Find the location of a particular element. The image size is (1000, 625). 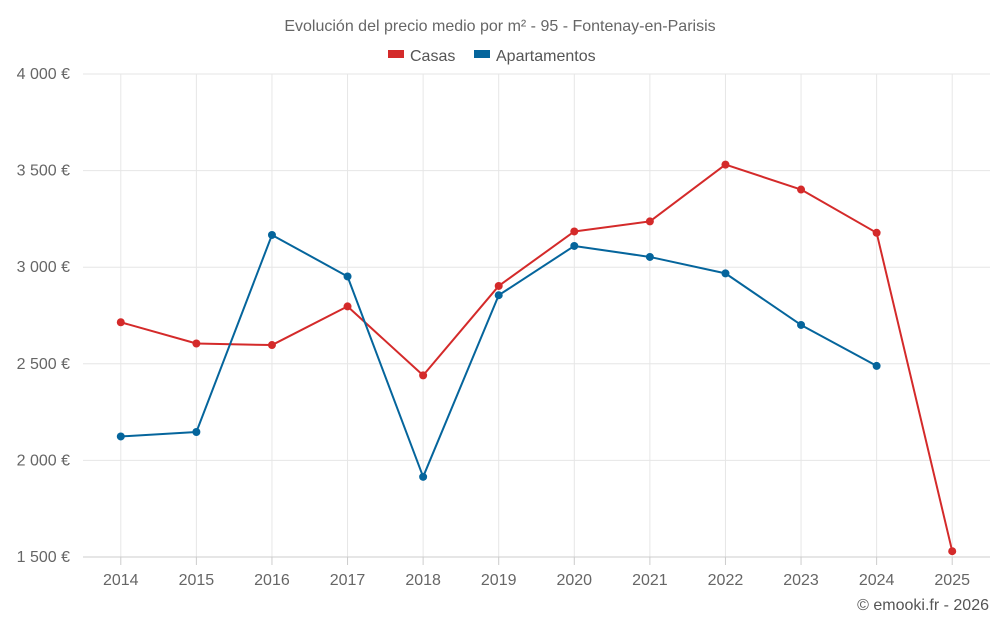

legend-label-casas: Casas is located at coordinates (432, 56).